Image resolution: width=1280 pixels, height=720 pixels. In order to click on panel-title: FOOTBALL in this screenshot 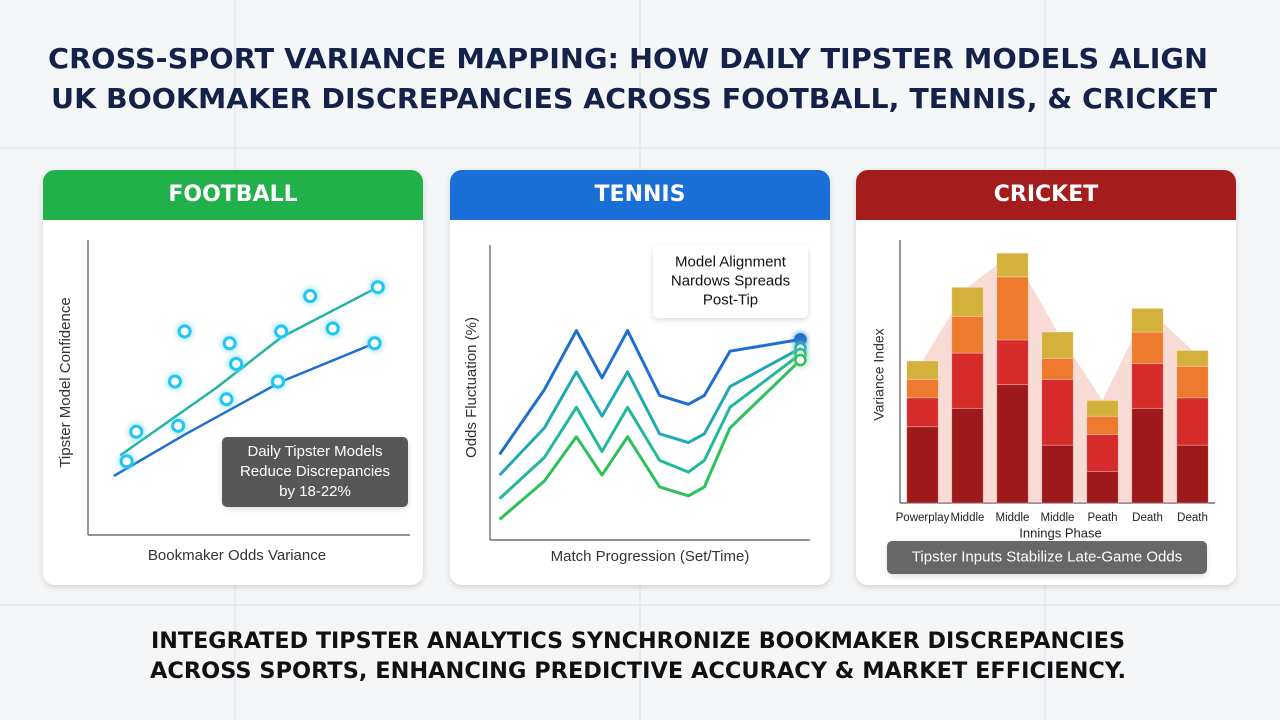, I will do `click(232, 194)`.